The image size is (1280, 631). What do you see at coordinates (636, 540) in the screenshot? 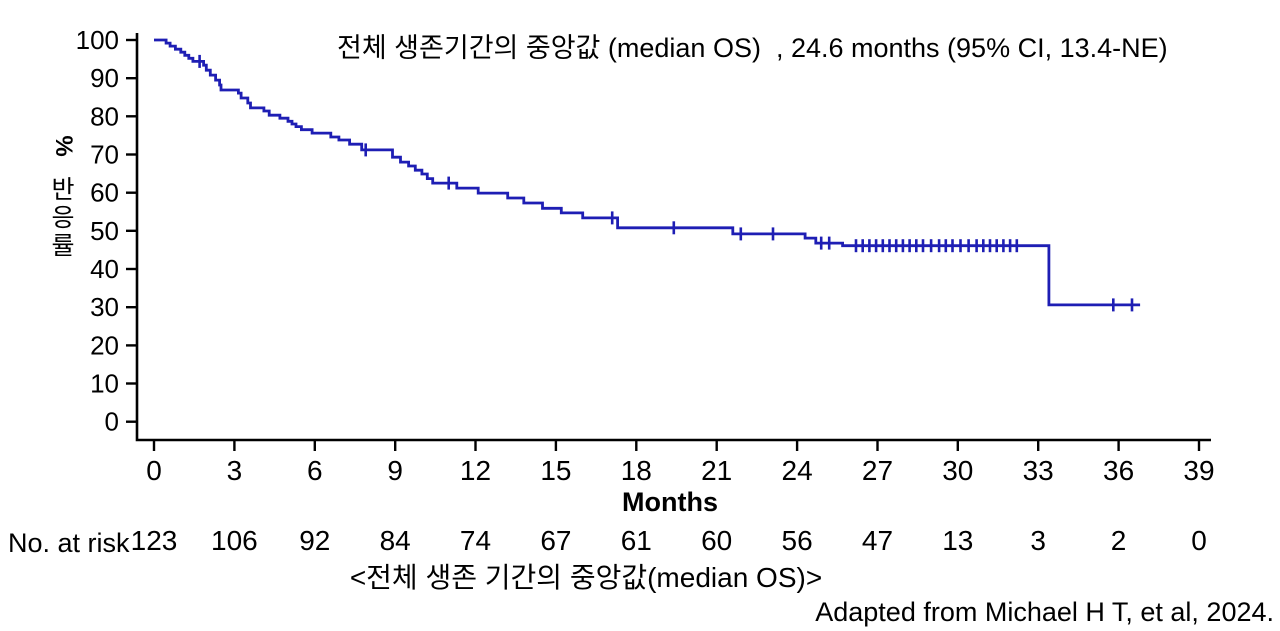
I see `at-risk-value: 61` at bounding box center [636, 540].